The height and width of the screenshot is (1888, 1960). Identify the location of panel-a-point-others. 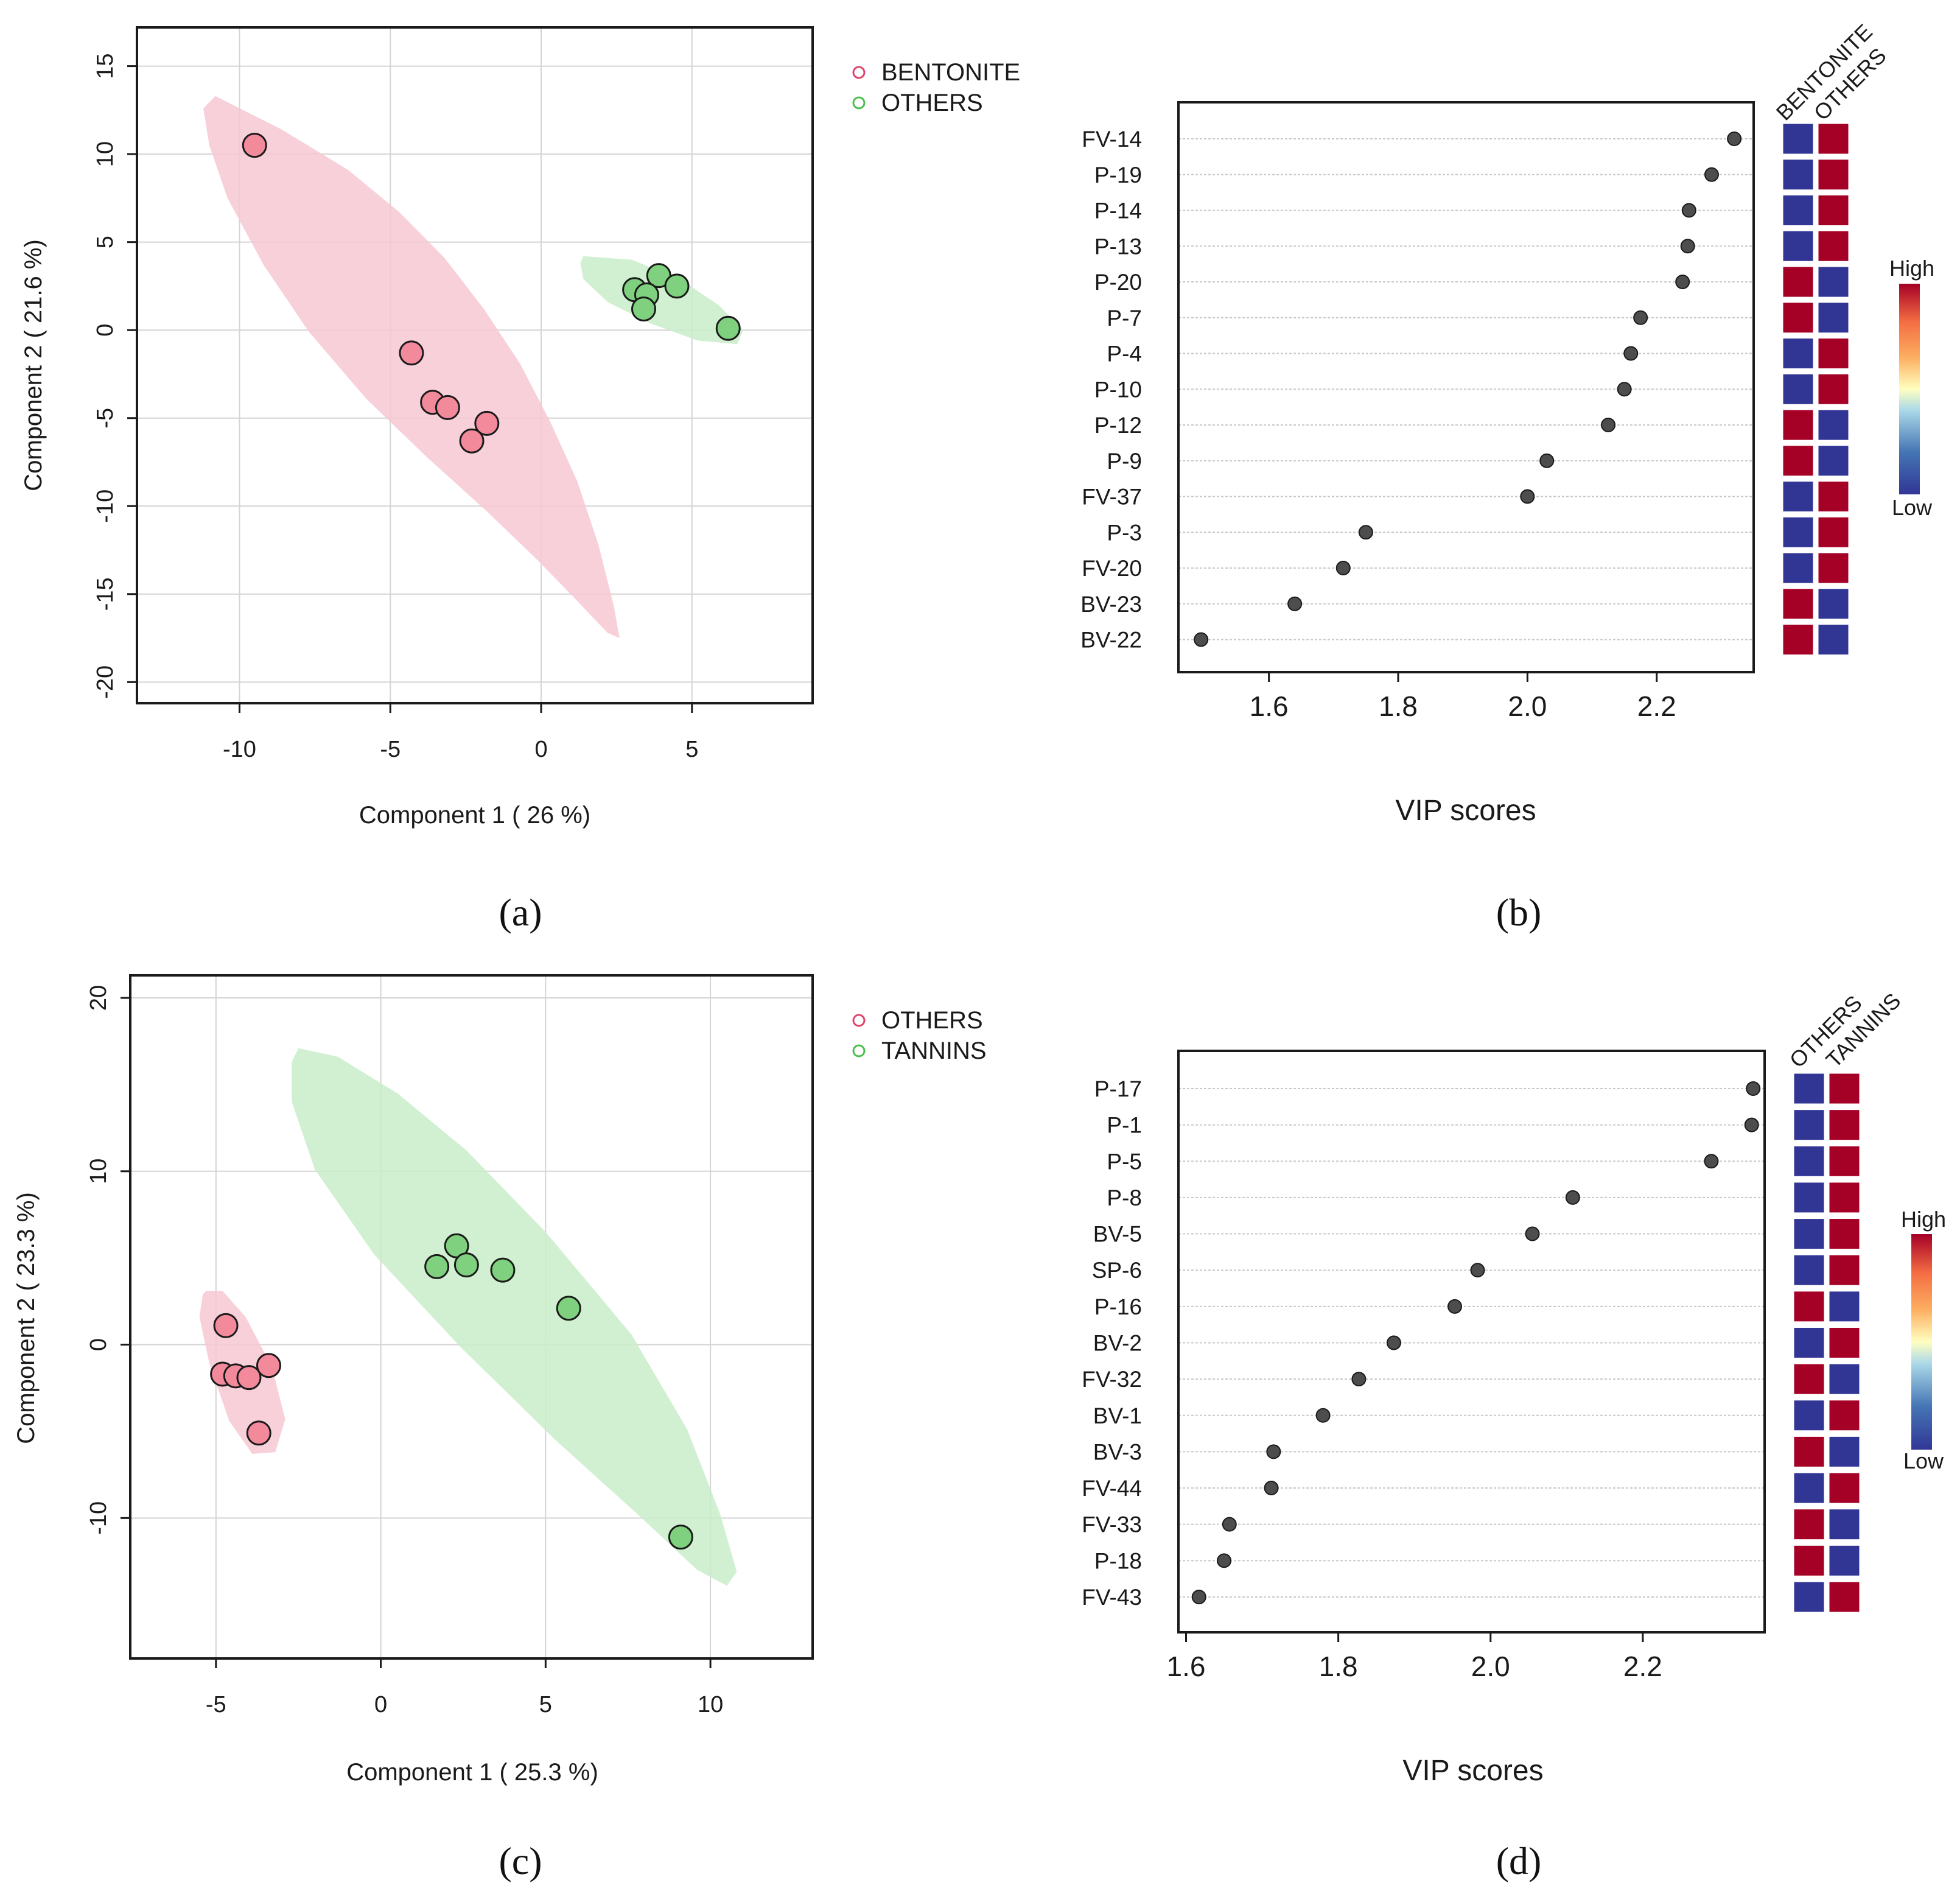
(677, 286).